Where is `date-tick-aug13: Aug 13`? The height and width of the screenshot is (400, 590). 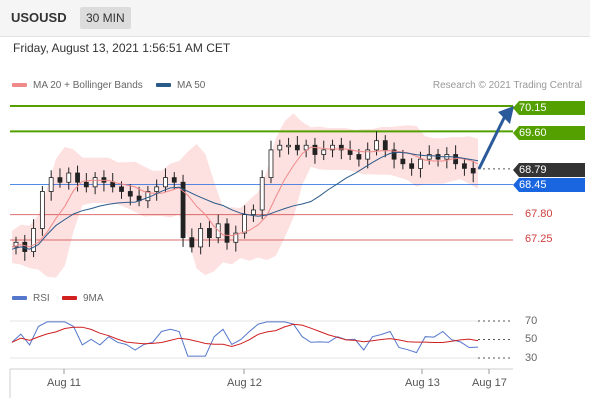 date-tick-aug13: Aug 13 is located at coordinates (422, 383).